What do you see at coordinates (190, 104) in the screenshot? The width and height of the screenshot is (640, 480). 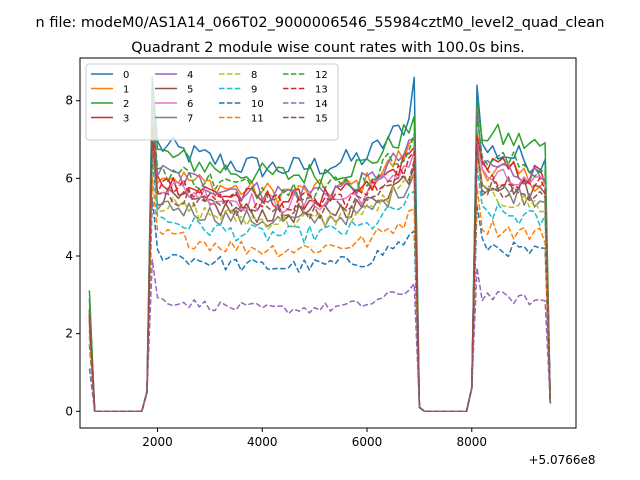 I see `legend-label-6: 6` at bounding box center [190, 104].